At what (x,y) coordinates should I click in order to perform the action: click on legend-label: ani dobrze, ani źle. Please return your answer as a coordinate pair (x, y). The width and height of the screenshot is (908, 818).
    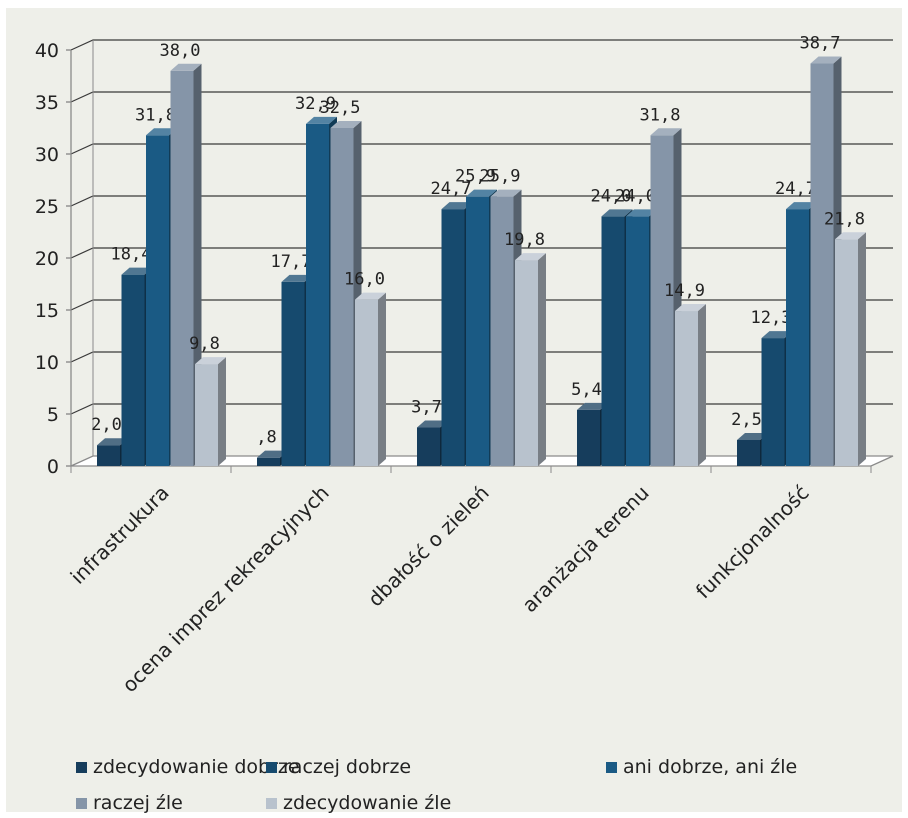
    Looking at the image, I should click on (710, 767).